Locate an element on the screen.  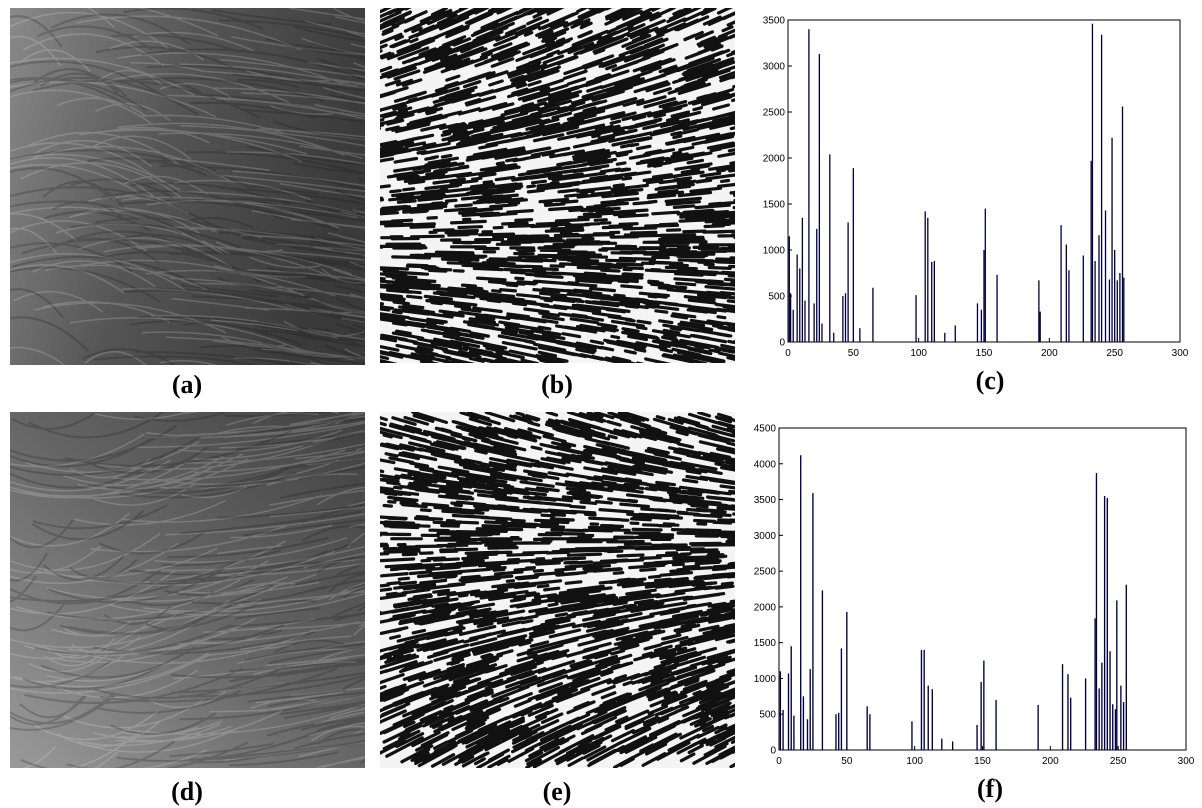
y-tick-label: 4000 is located at coordinates (765, 464).